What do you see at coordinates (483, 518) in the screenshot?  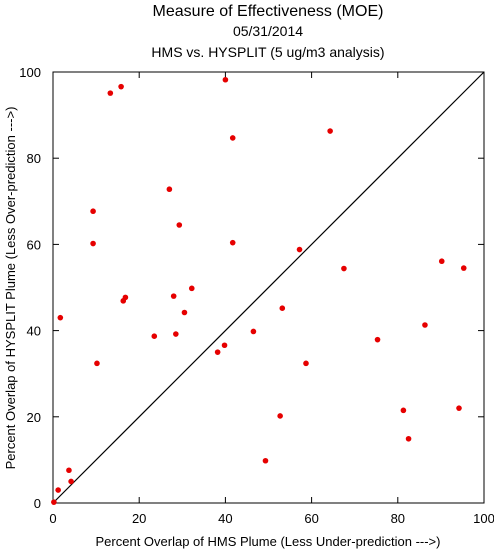 I see `x-tick-label: 100` at bounding box center [483, 518].